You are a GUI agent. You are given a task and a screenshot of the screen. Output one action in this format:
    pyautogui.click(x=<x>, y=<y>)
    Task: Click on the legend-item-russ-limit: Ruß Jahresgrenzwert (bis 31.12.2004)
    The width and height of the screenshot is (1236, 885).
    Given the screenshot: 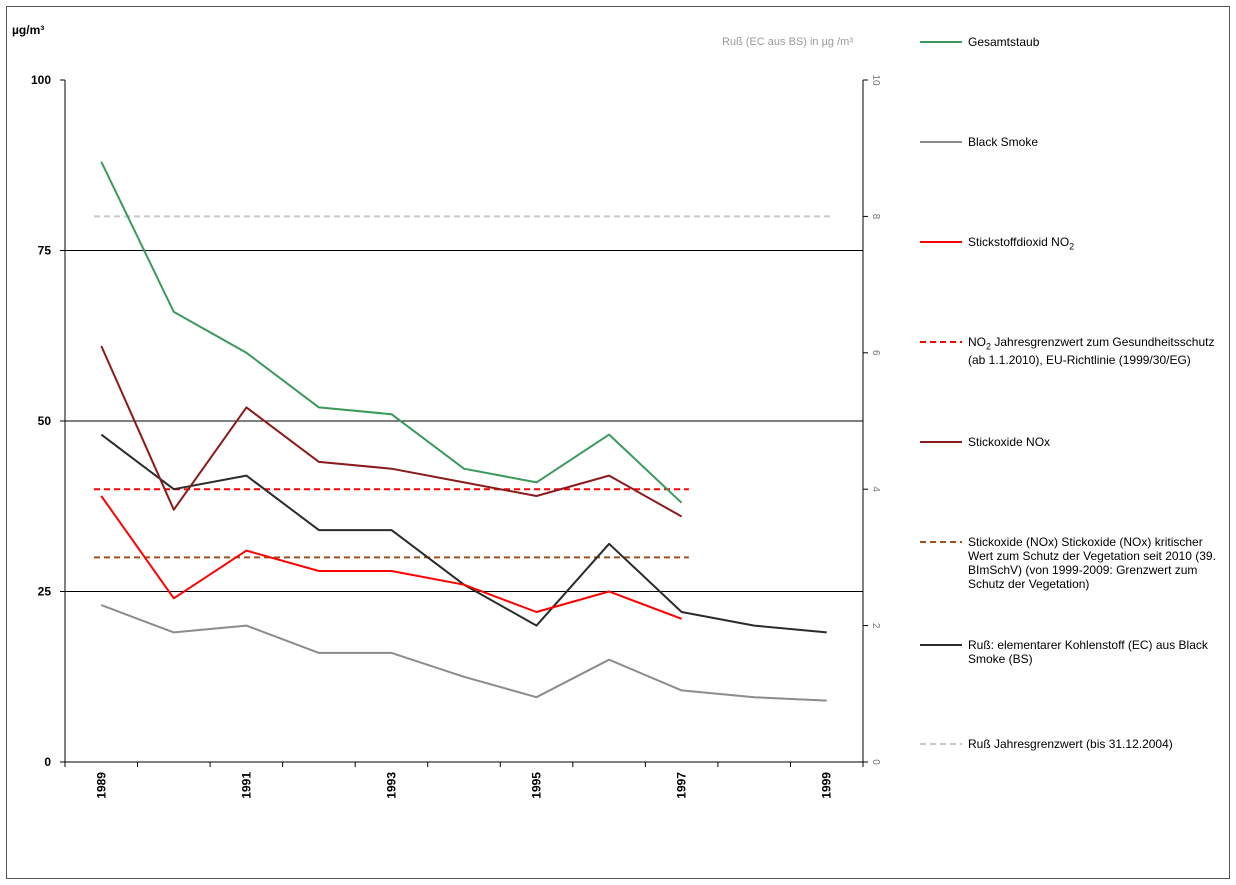 What is the action you would take?
    pyautogui.click(x=1073, y=744)
    